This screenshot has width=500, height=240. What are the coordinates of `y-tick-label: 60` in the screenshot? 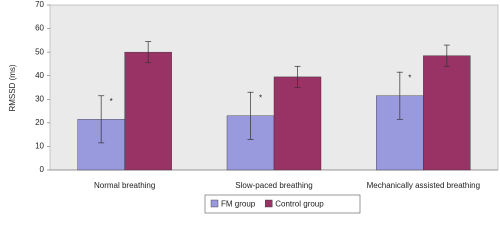 It's located at (39, 28).